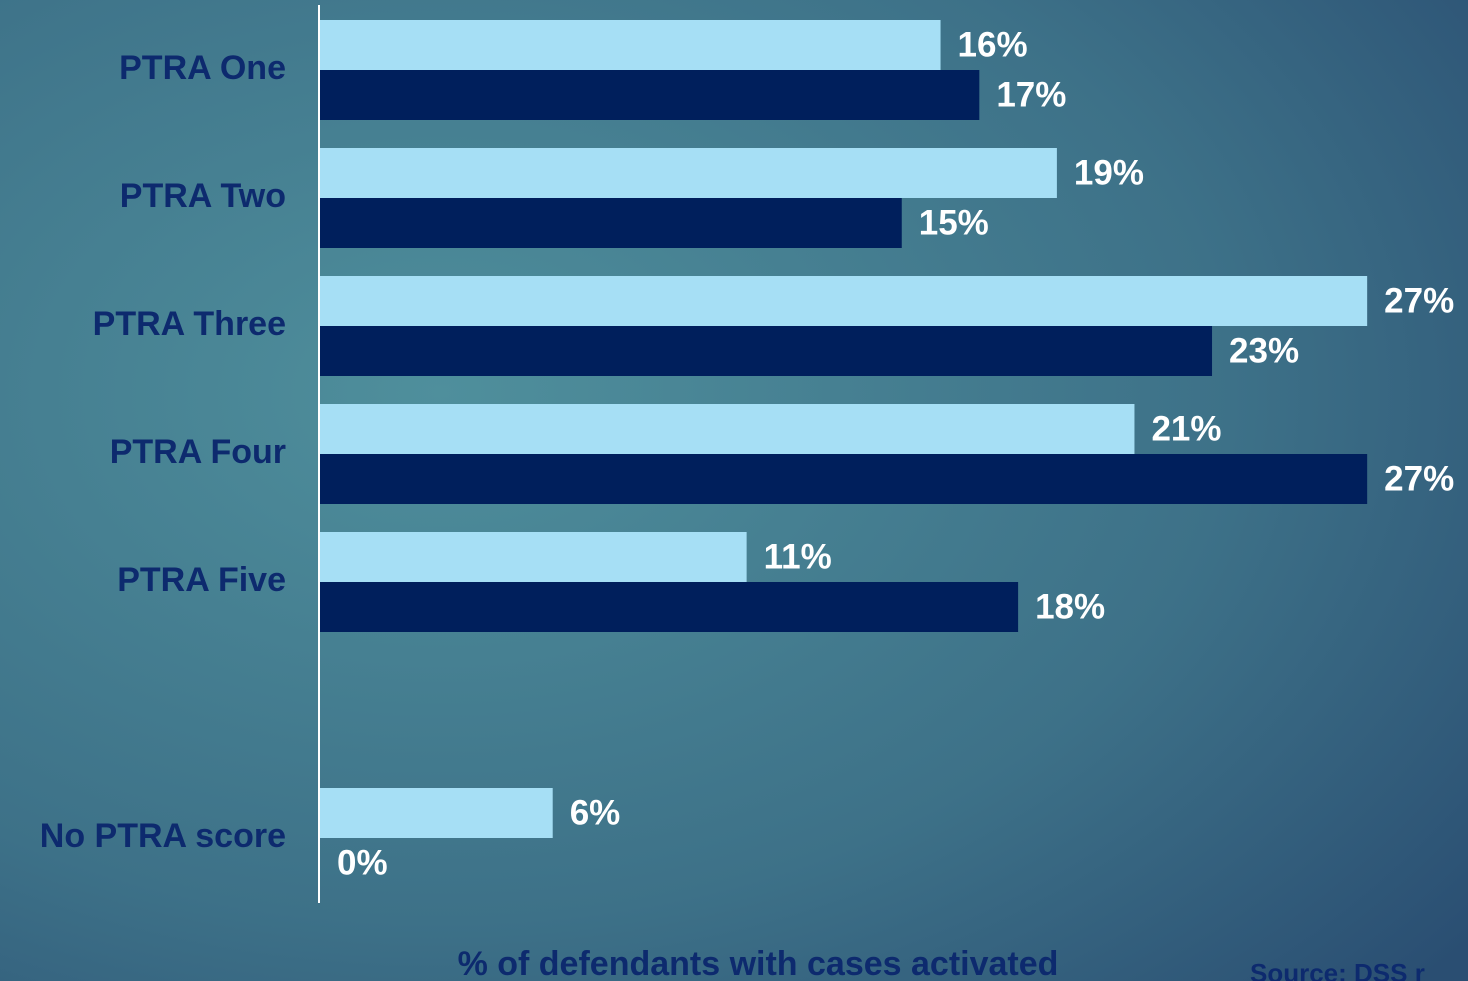 This screenshot has height=981, width=1468. I want to click on data-label: 6%, so click(595, 812).